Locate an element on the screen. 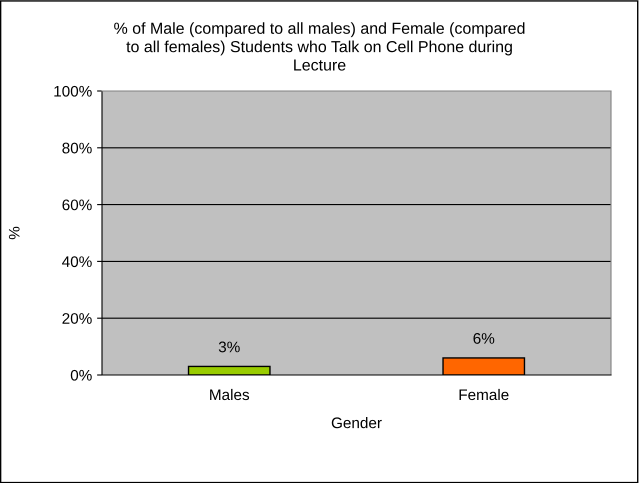 The width and height of the screenshot is (639, 483). y-axis-title: % is located at coordinates (14, 233).